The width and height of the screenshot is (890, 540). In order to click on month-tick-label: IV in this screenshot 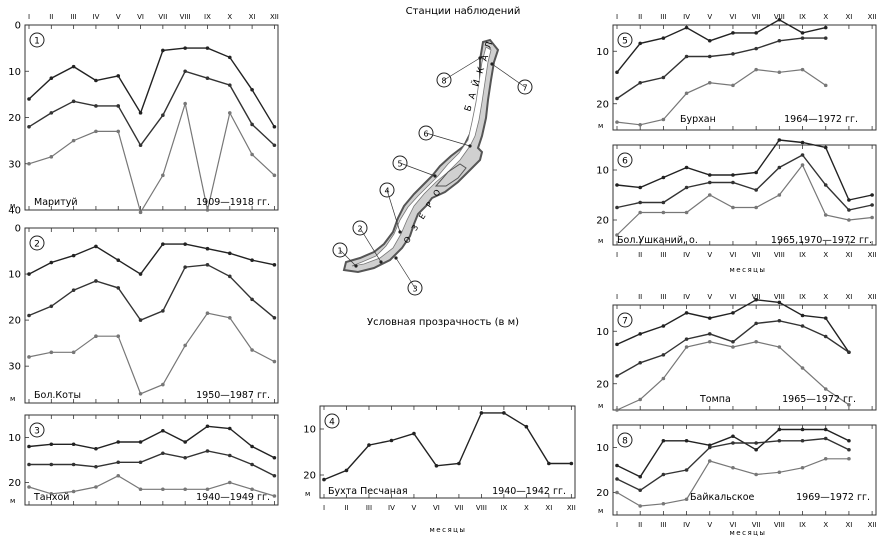, I will do `click(391, 508)`.